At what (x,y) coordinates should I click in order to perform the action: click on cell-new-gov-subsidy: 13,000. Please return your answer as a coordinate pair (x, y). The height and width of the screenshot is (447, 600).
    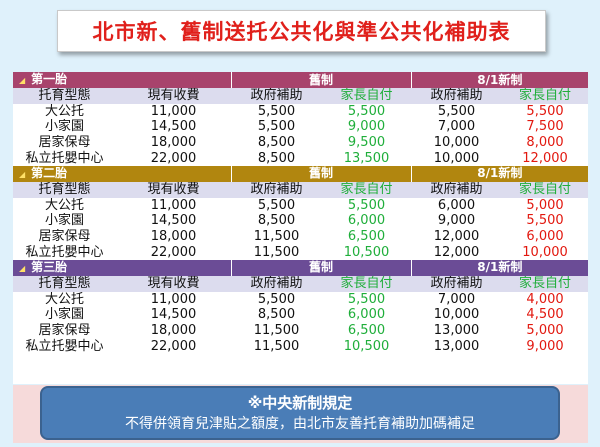
    Looking at the image, I should click on (456, 346).